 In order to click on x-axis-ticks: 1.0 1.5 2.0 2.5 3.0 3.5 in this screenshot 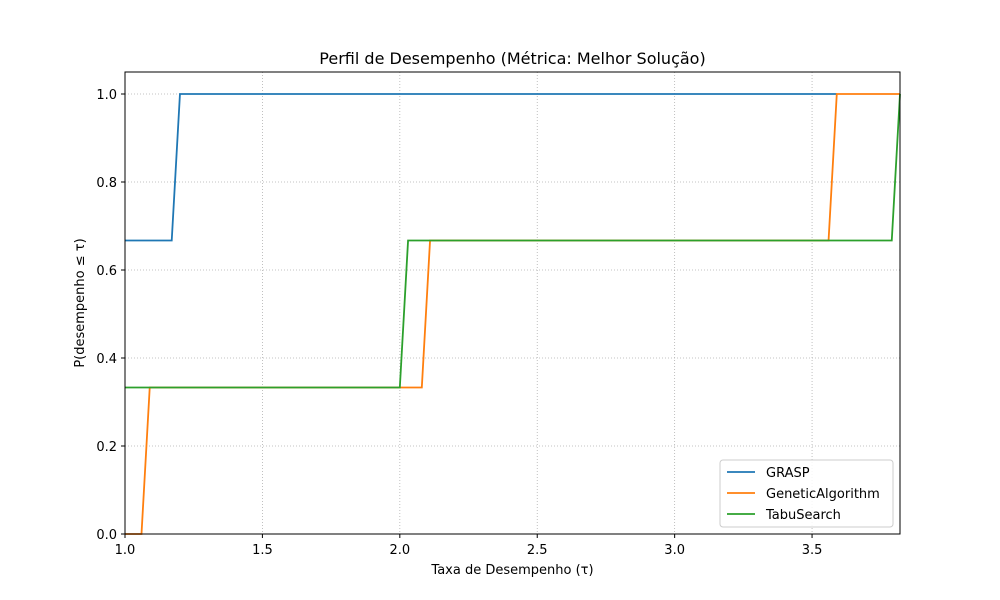, I will do `click(469, 546)`.